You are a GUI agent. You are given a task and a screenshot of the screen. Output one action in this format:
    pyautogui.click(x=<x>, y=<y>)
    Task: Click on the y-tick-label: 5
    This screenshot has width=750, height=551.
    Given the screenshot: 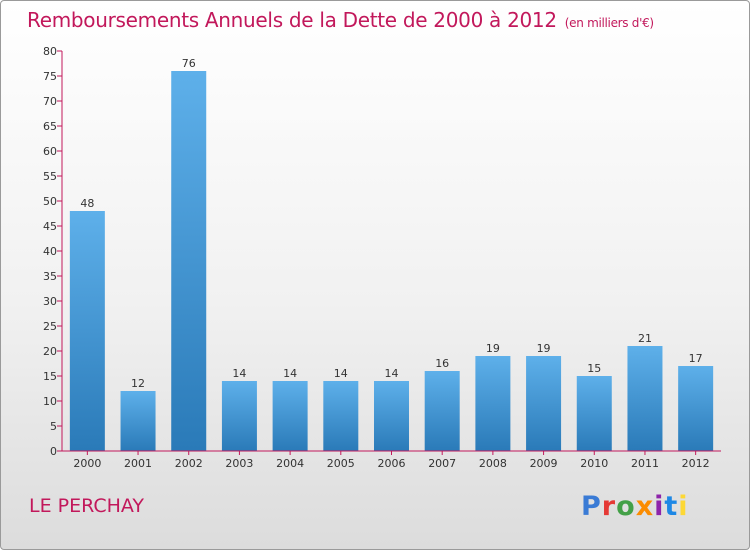 What is the action you would take?
    pyautogui.click(x=53, y=426)
    